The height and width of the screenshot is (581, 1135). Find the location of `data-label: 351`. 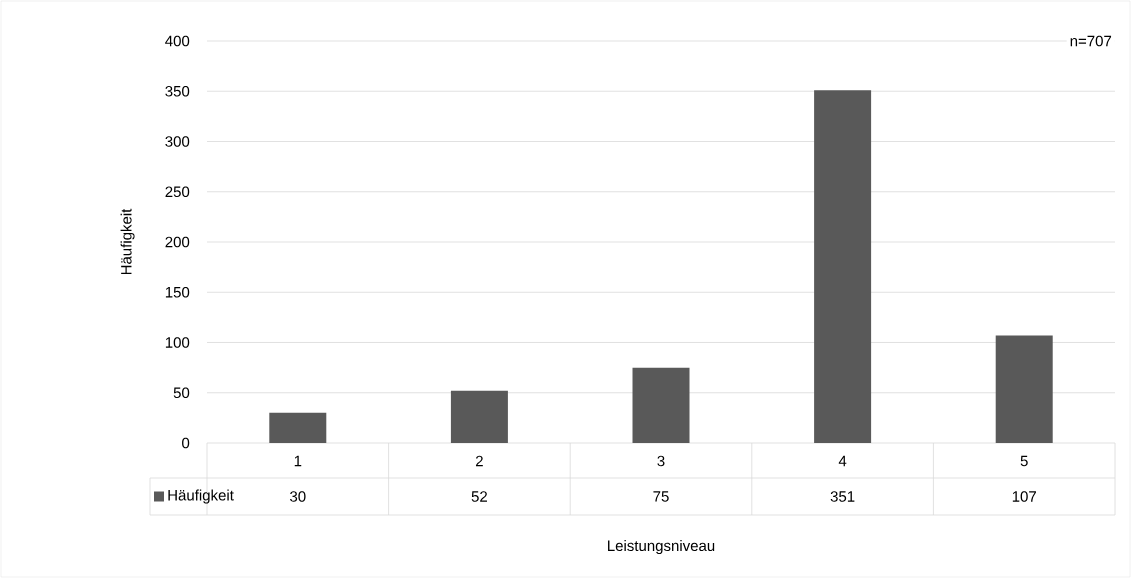

data-label: 351 is located at coordinates (842, 496).